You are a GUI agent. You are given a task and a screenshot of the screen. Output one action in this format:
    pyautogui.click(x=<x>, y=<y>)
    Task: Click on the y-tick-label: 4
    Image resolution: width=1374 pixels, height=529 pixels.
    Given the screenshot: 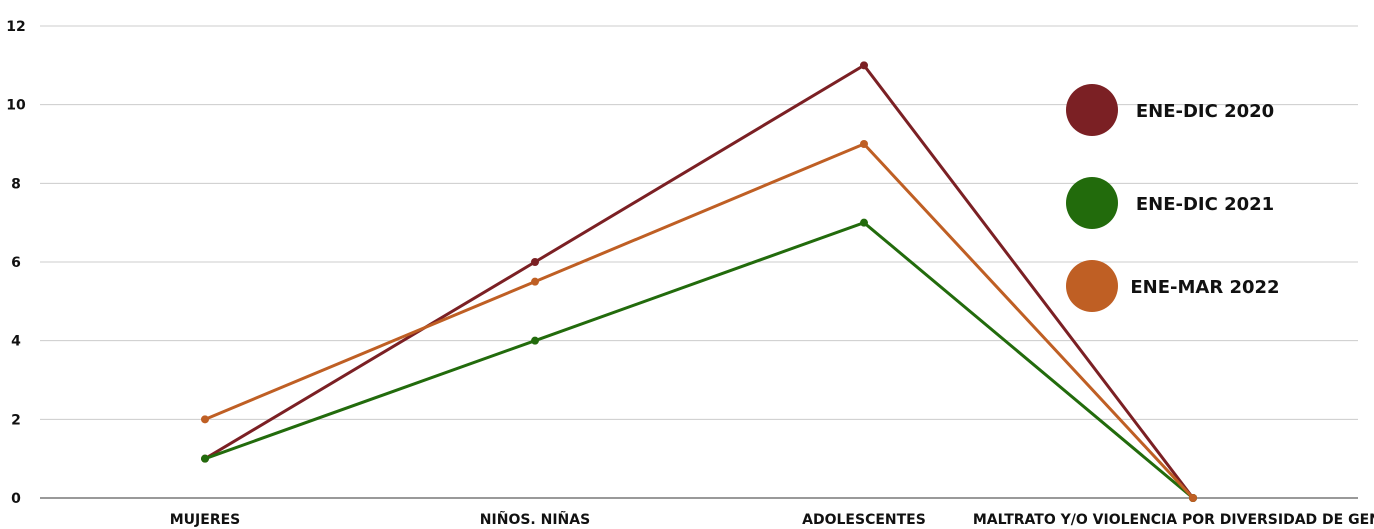 What is the action you would take?
    pyautogui.click(x=16, y=342)
    